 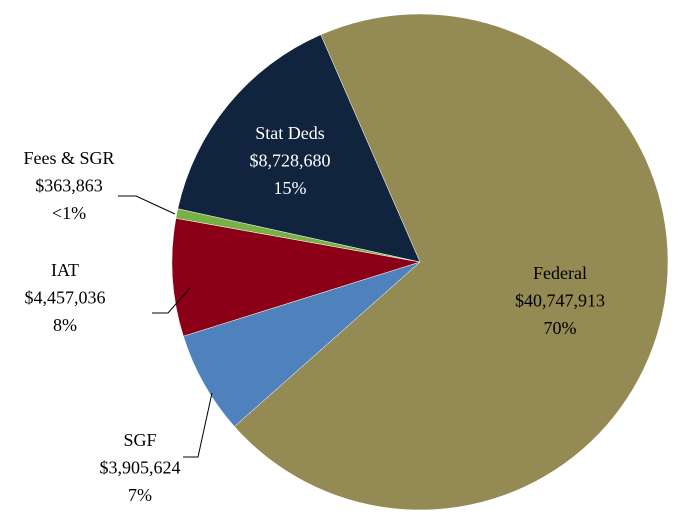 I want to click on slice-label: 70%, so click(x=560, y=328).